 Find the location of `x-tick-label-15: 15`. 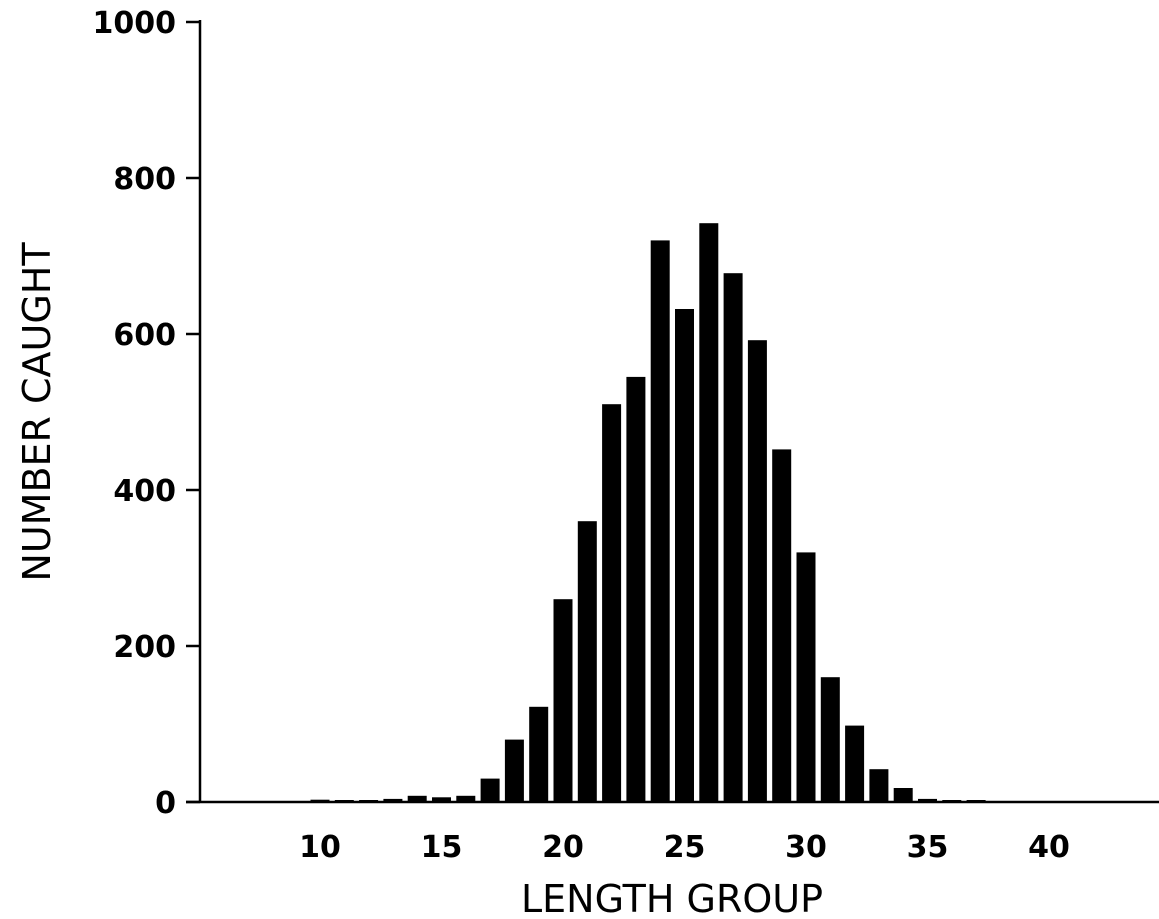

x-tick-label-15: 15 is located at coordinates (442, 847).